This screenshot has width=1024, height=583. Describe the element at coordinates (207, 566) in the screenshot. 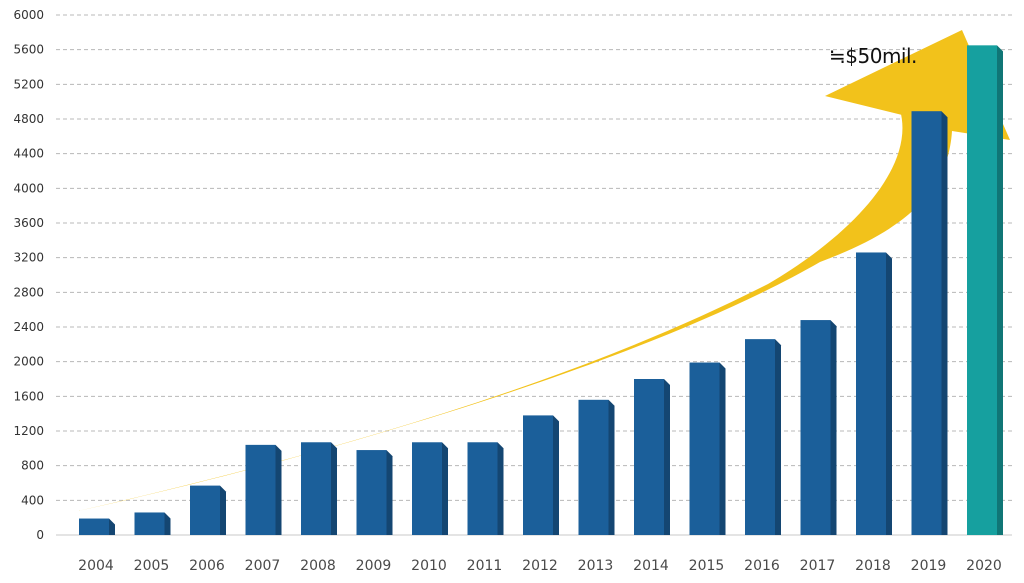

I see `x-tick-label: 2006` at that location.